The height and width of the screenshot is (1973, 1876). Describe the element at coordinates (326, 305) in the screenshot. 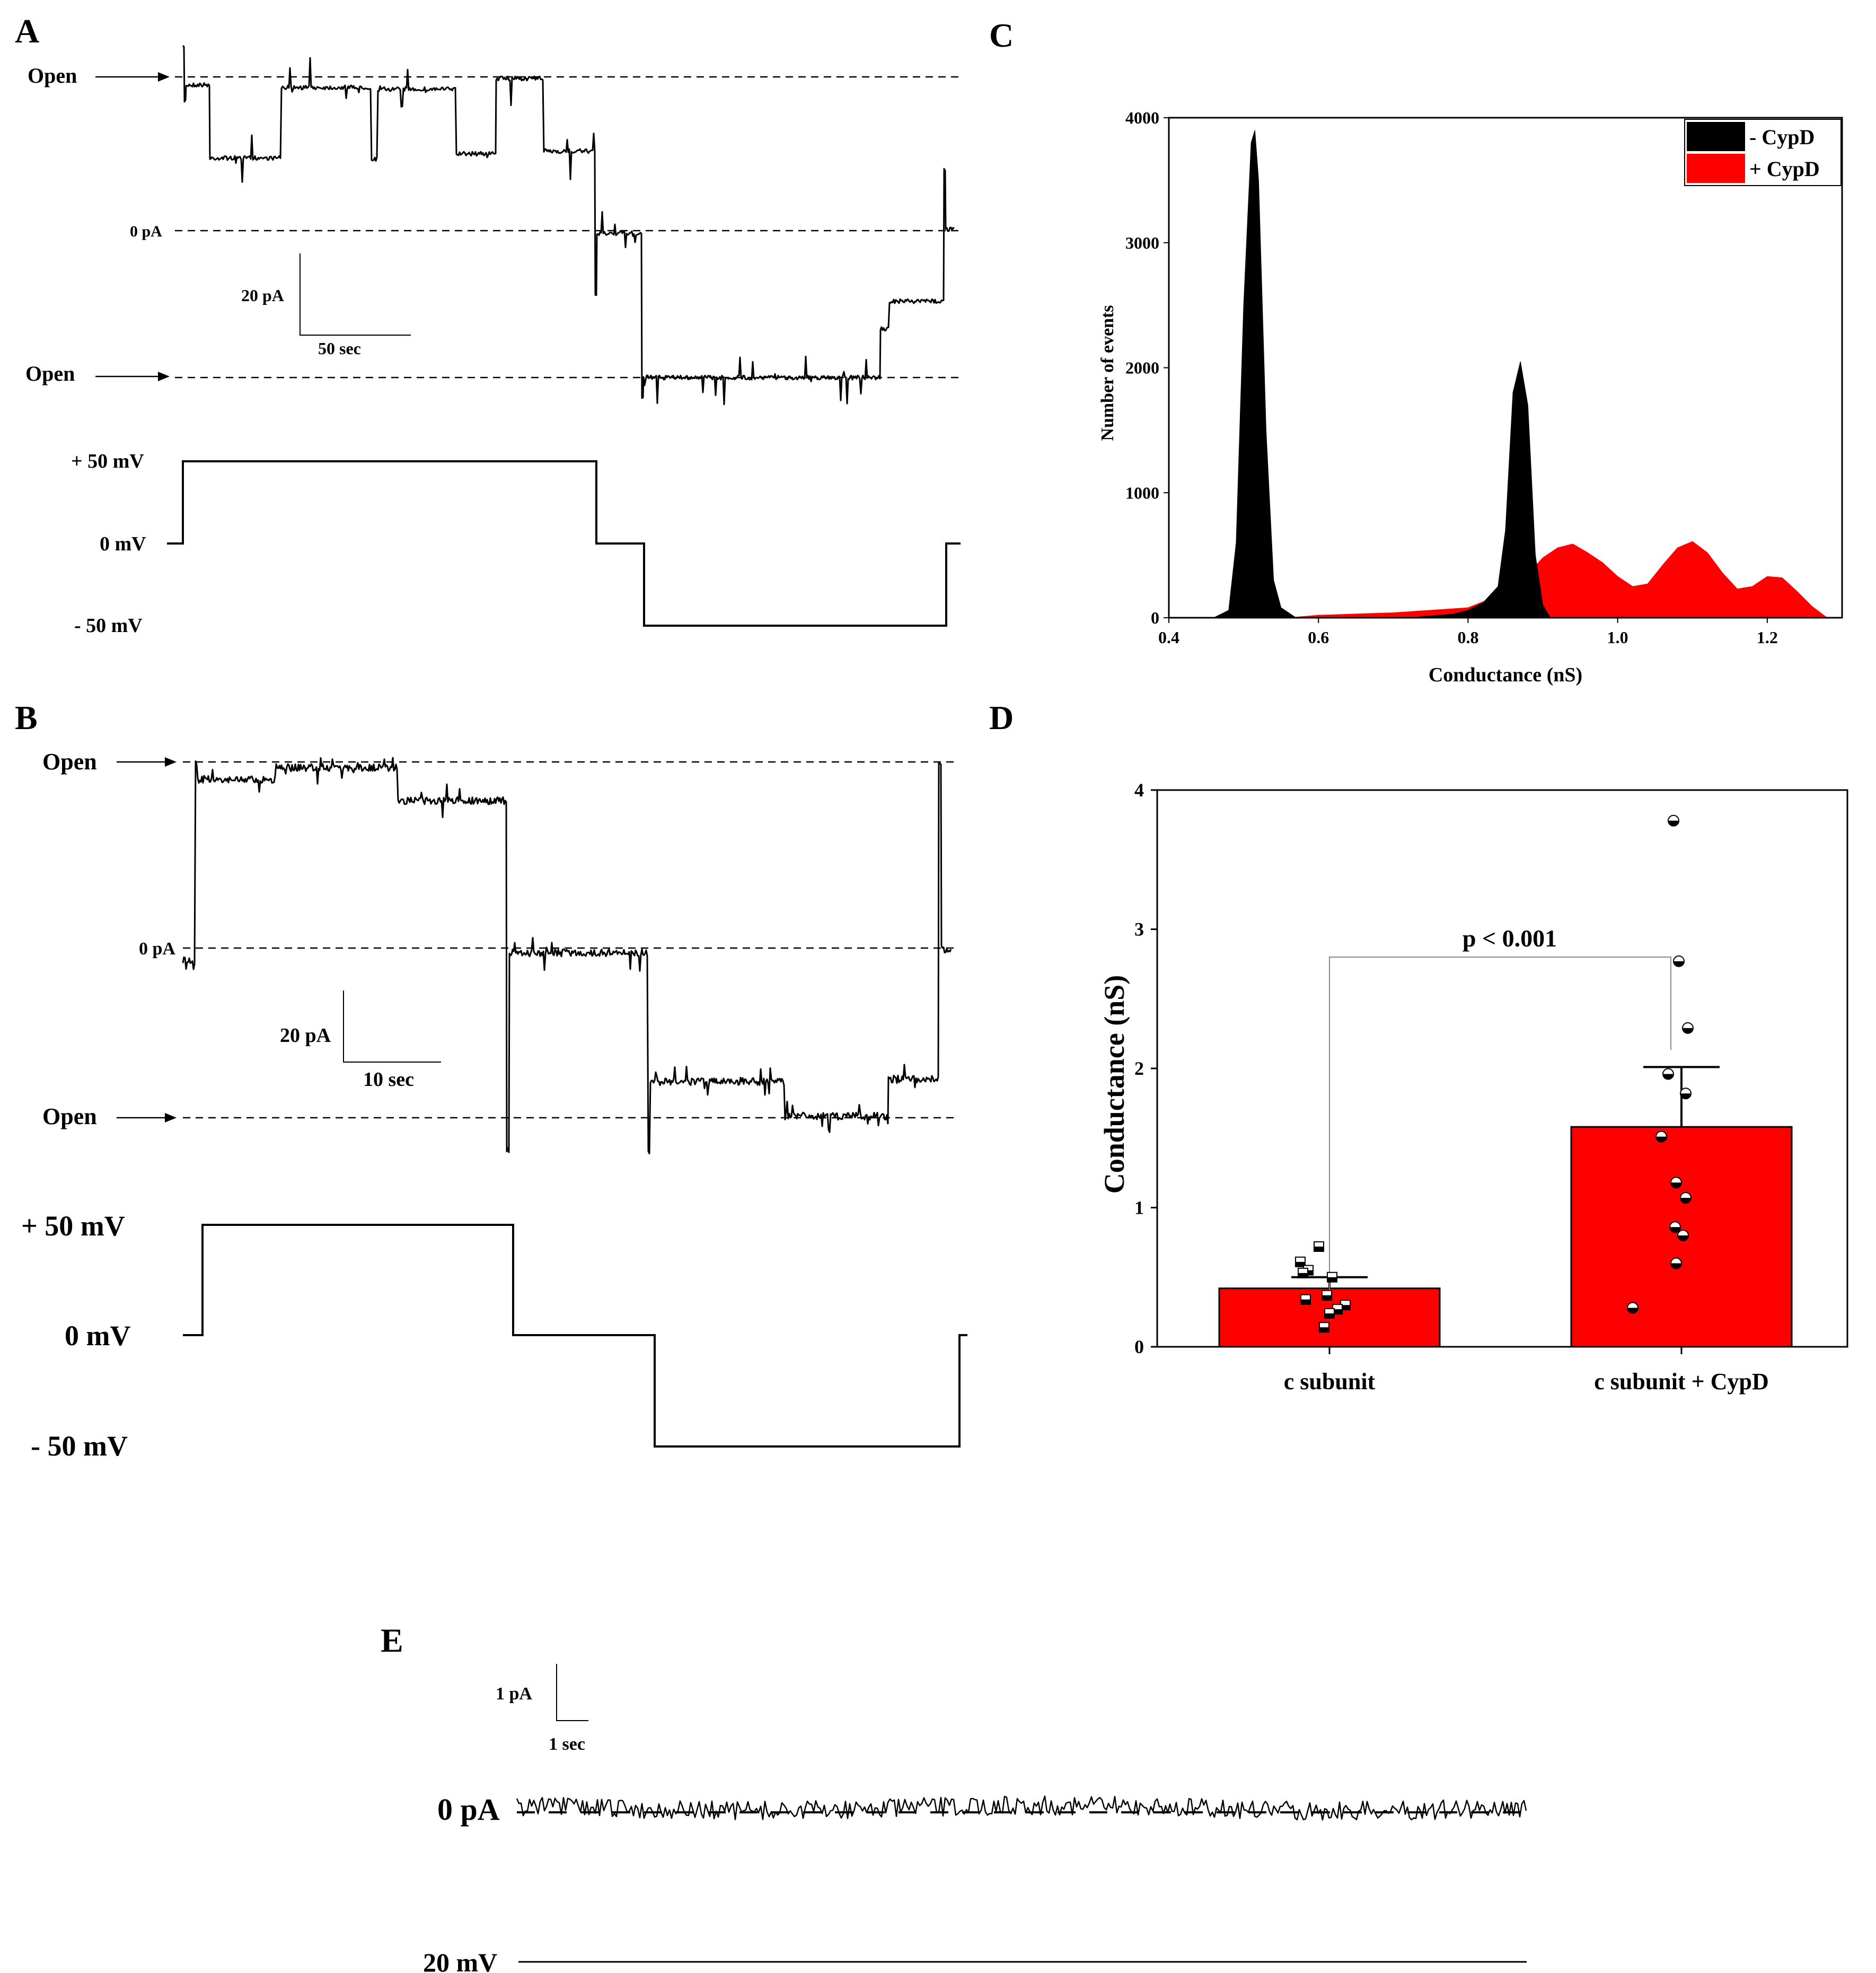

I see `panel-a-scale-bar: 20 pA 50 sec` at that location.